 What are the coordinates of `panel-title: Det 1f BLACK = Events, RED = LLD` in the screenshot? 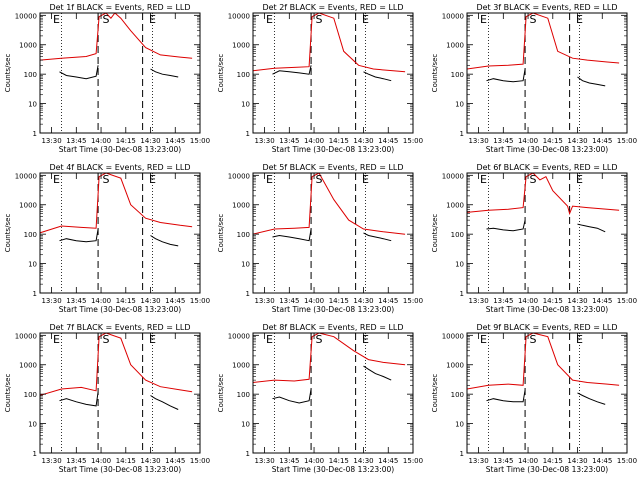 It's located at (119, 7).